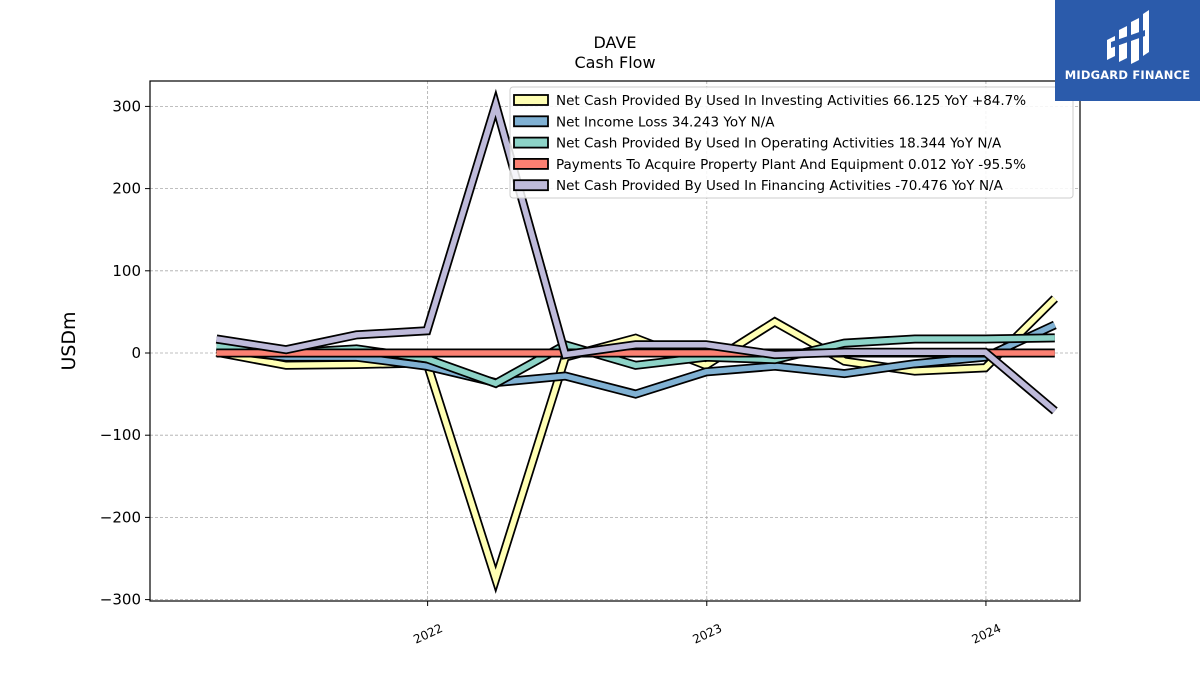  I want to click on y-tick-label: −100, so click(120, 435).